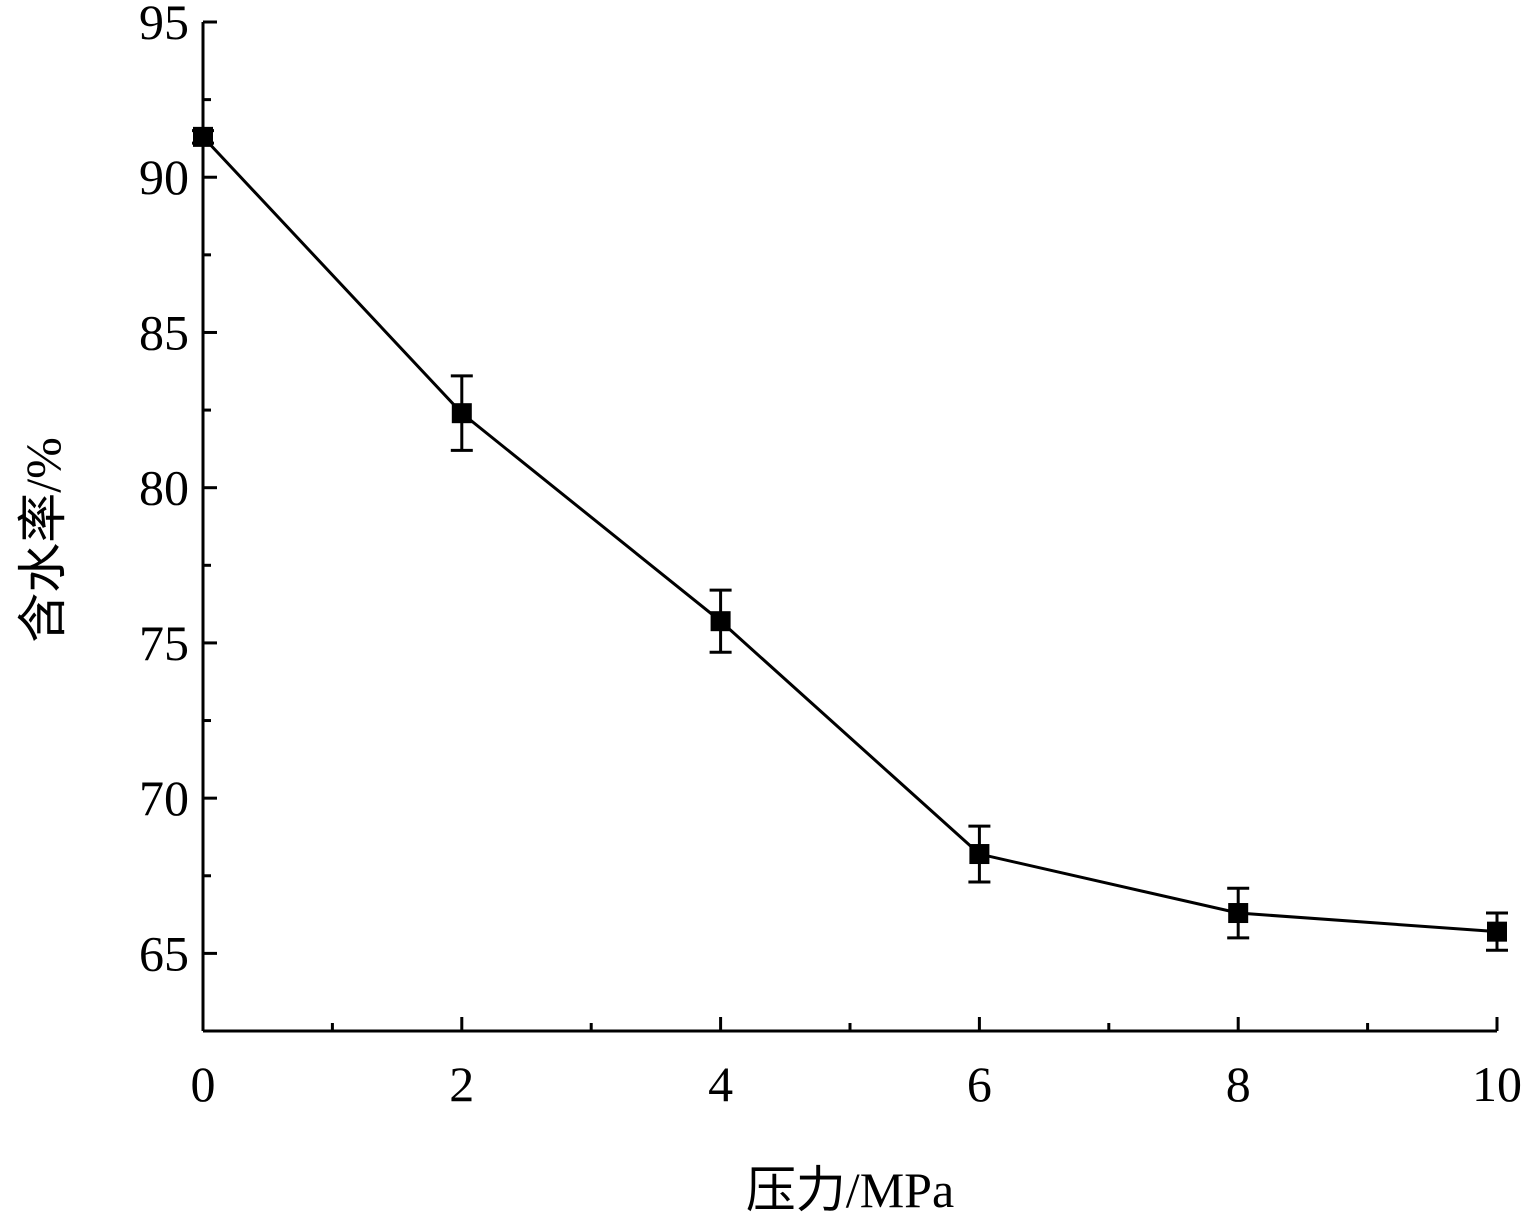 This screenshot has width=1529, height=1219. What do you see at coordinates (461, 1084) in the screenshot?
I see `x-tick-label: 2` at bounding box center [461, 1084].